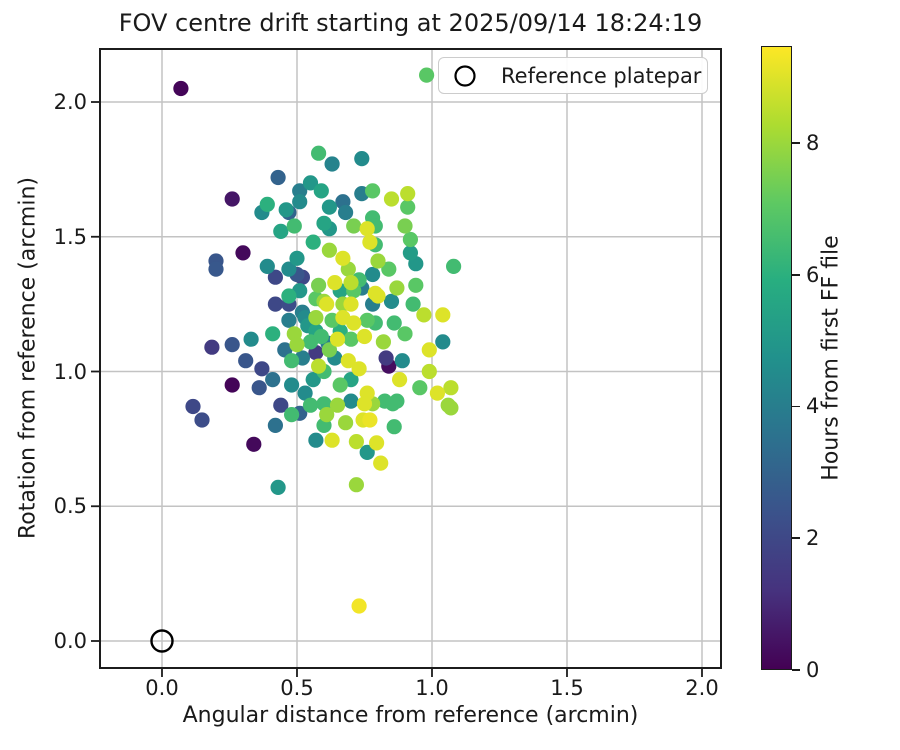  Describe the element at coordinates (601, 75) in the screenshot. I see `legend-label: Reference platepar` at that location.